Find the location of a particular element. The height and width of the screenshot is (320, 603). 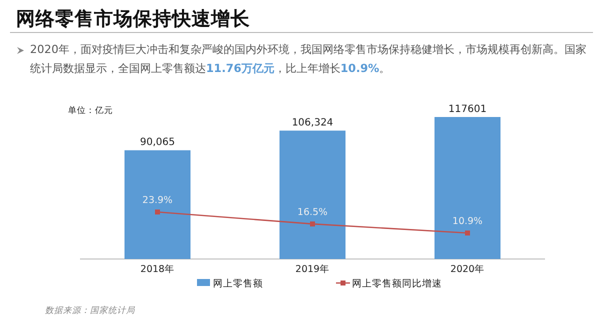

source-note: 数据来源：国家统计局 is located at coordinates (90, 310).